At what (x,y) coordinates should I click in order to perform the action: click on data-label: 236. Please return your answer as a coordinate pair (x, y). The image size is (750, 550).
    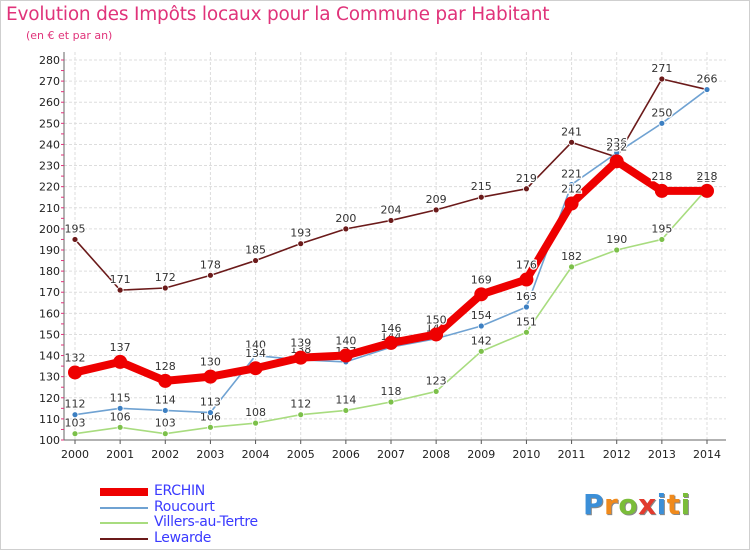
    Looking at the image, I should click on (616, 142).